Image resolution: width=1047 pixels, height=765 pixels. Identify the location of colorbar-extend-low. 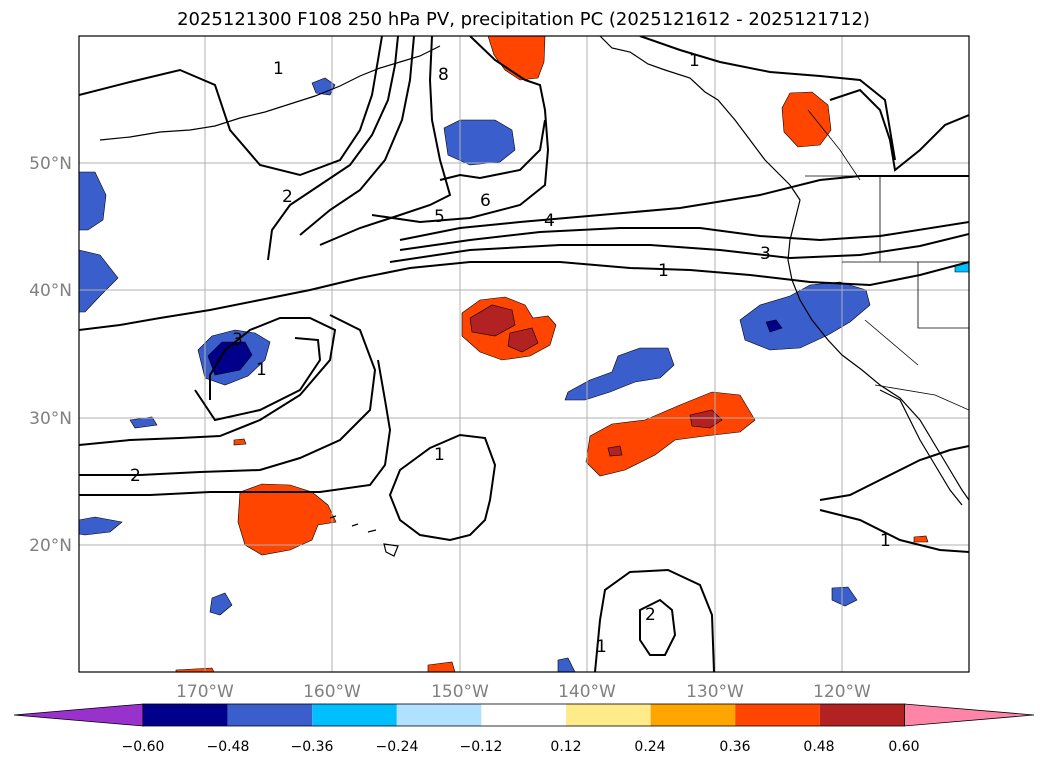
(78, 715).